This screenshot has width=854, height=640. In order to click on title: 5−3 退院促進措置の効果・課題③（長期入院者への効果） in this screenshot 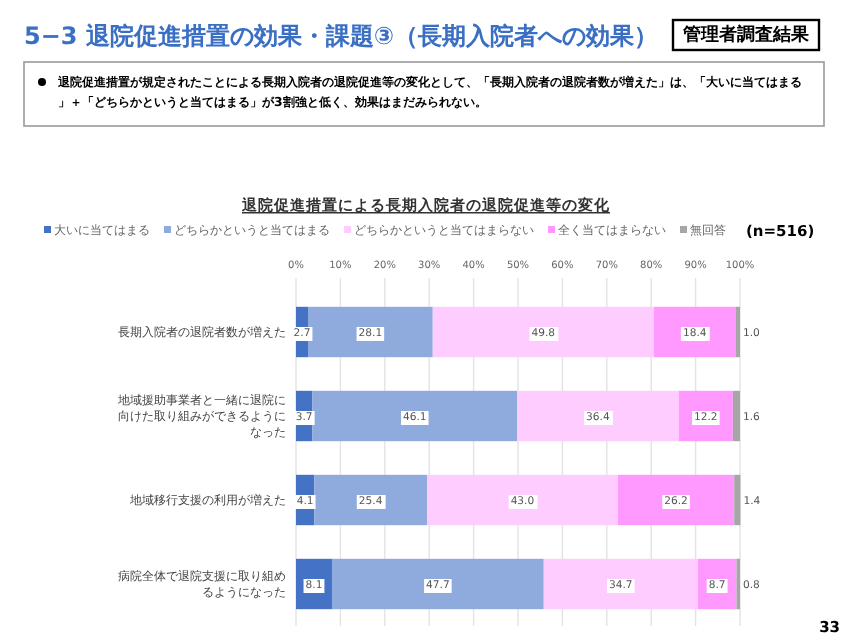, I will do `click(341, 36)`.